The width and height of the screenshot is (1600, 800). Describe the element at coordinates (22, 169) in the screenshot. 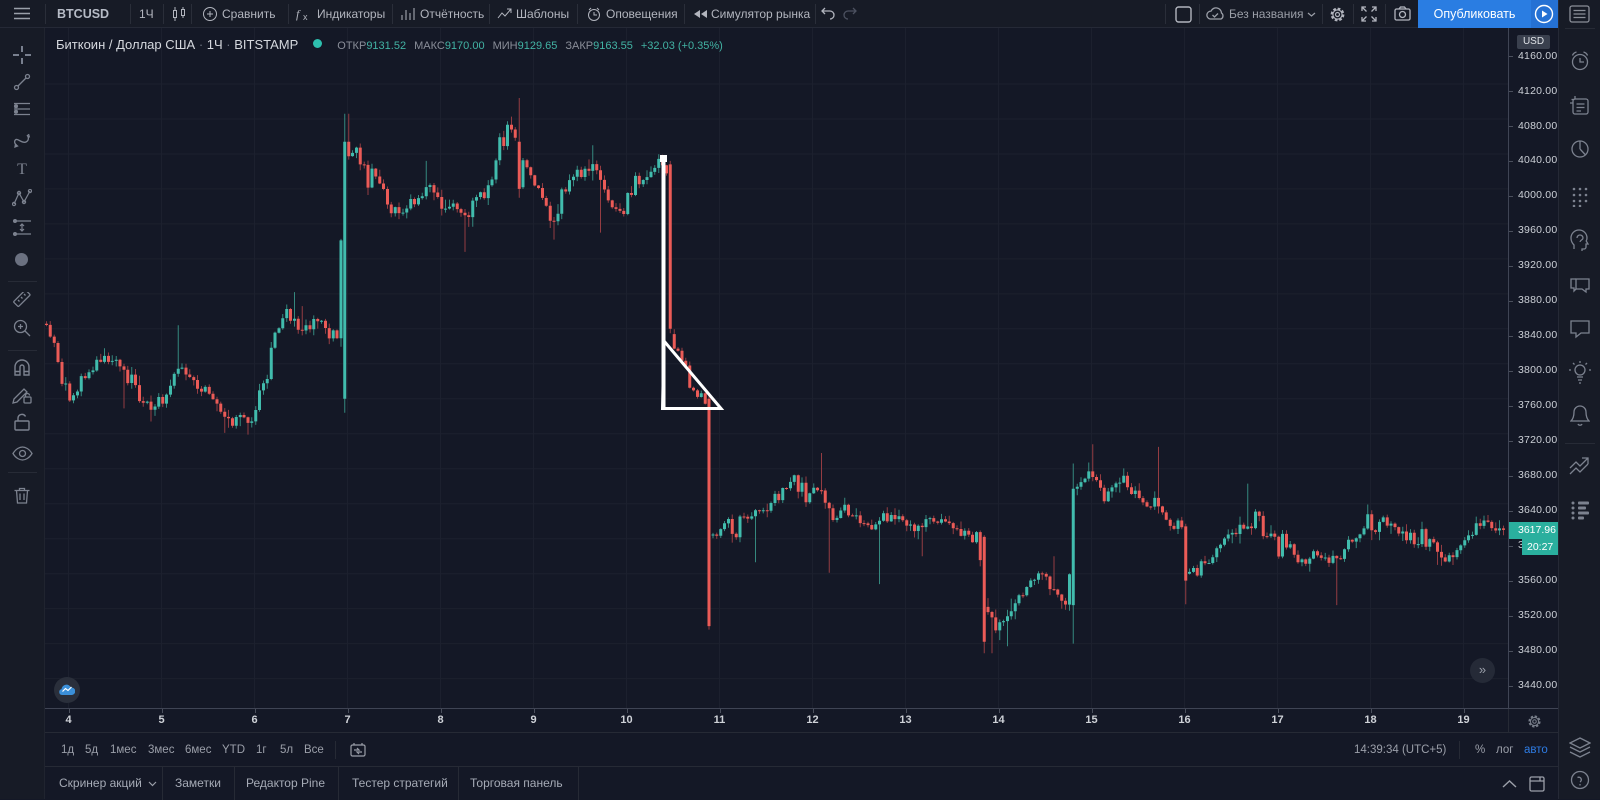

I see `svg-text: T` at that location.